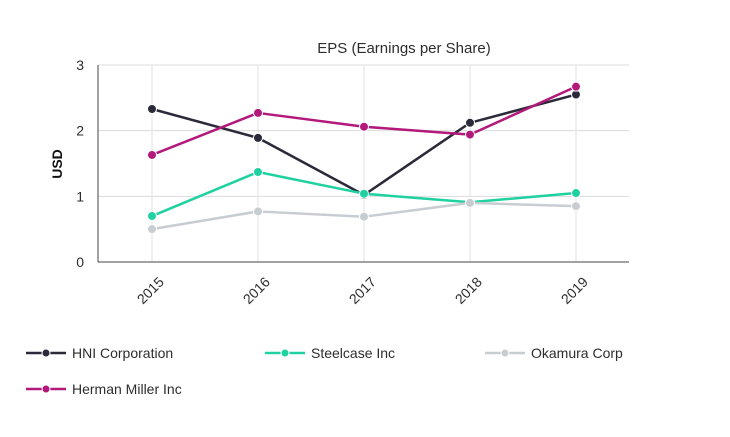  I want to click on legend-item-herman-miller: Herman Miller Inc, so click(104, 389).